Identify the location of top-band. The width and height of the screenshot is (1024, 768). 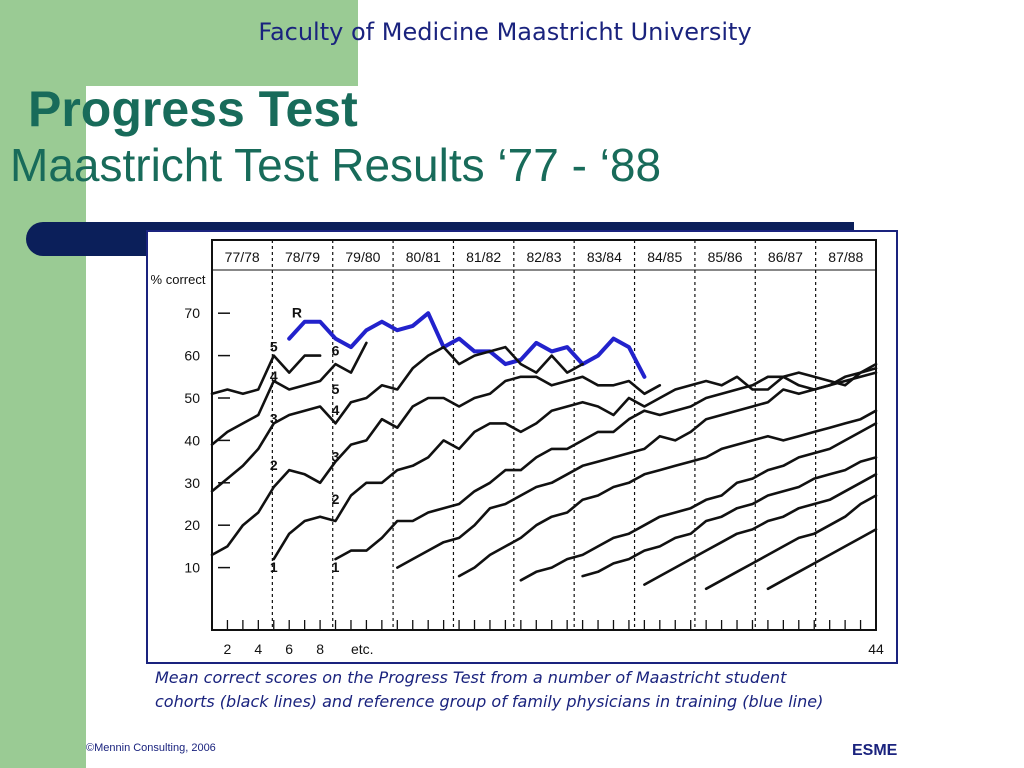
(179, 43).